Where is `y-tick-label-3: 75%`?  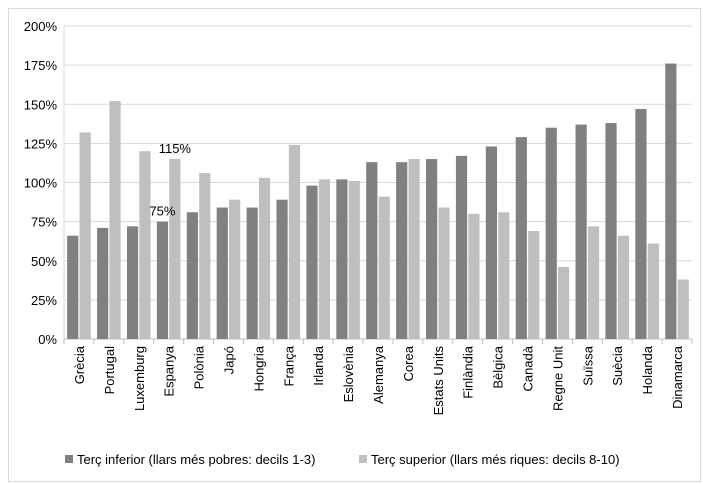 y-tick-label-3: 75% is located at coordinates (44, 222).